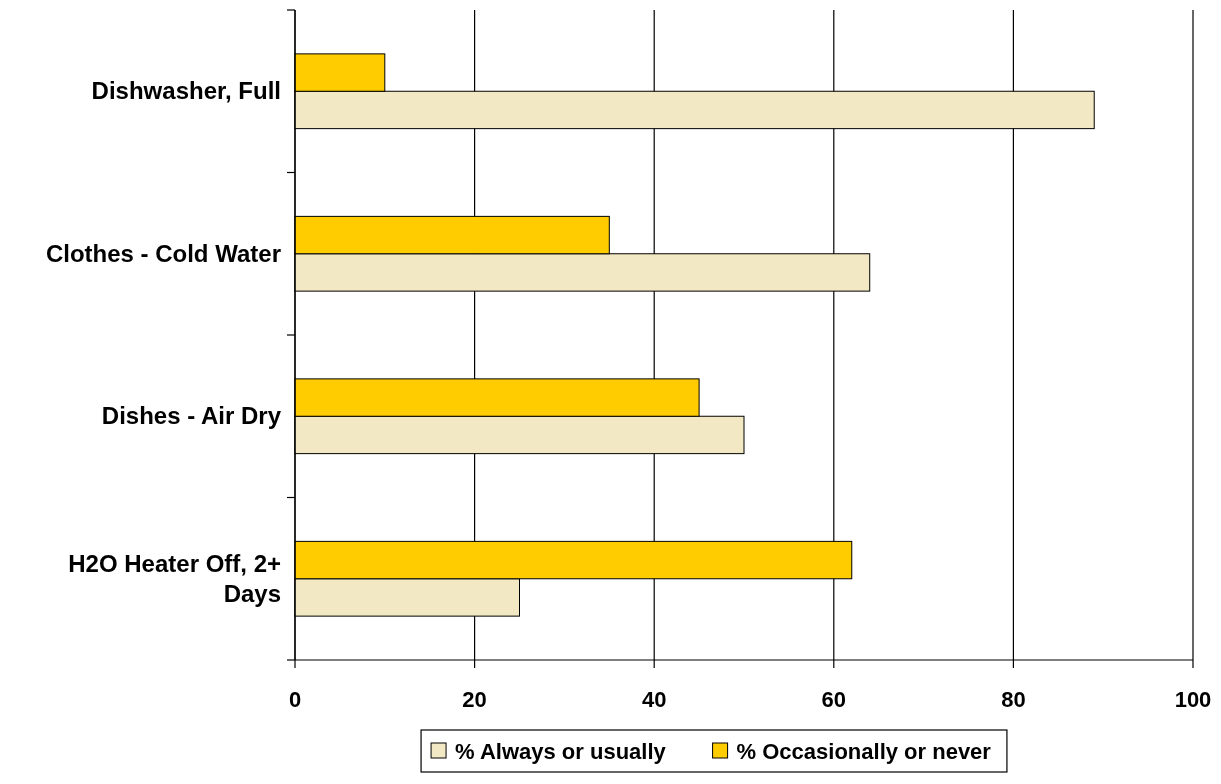 This screenshot has width=1221, height=784. I want to click on x-tick-label: 0, so click(295, 699).